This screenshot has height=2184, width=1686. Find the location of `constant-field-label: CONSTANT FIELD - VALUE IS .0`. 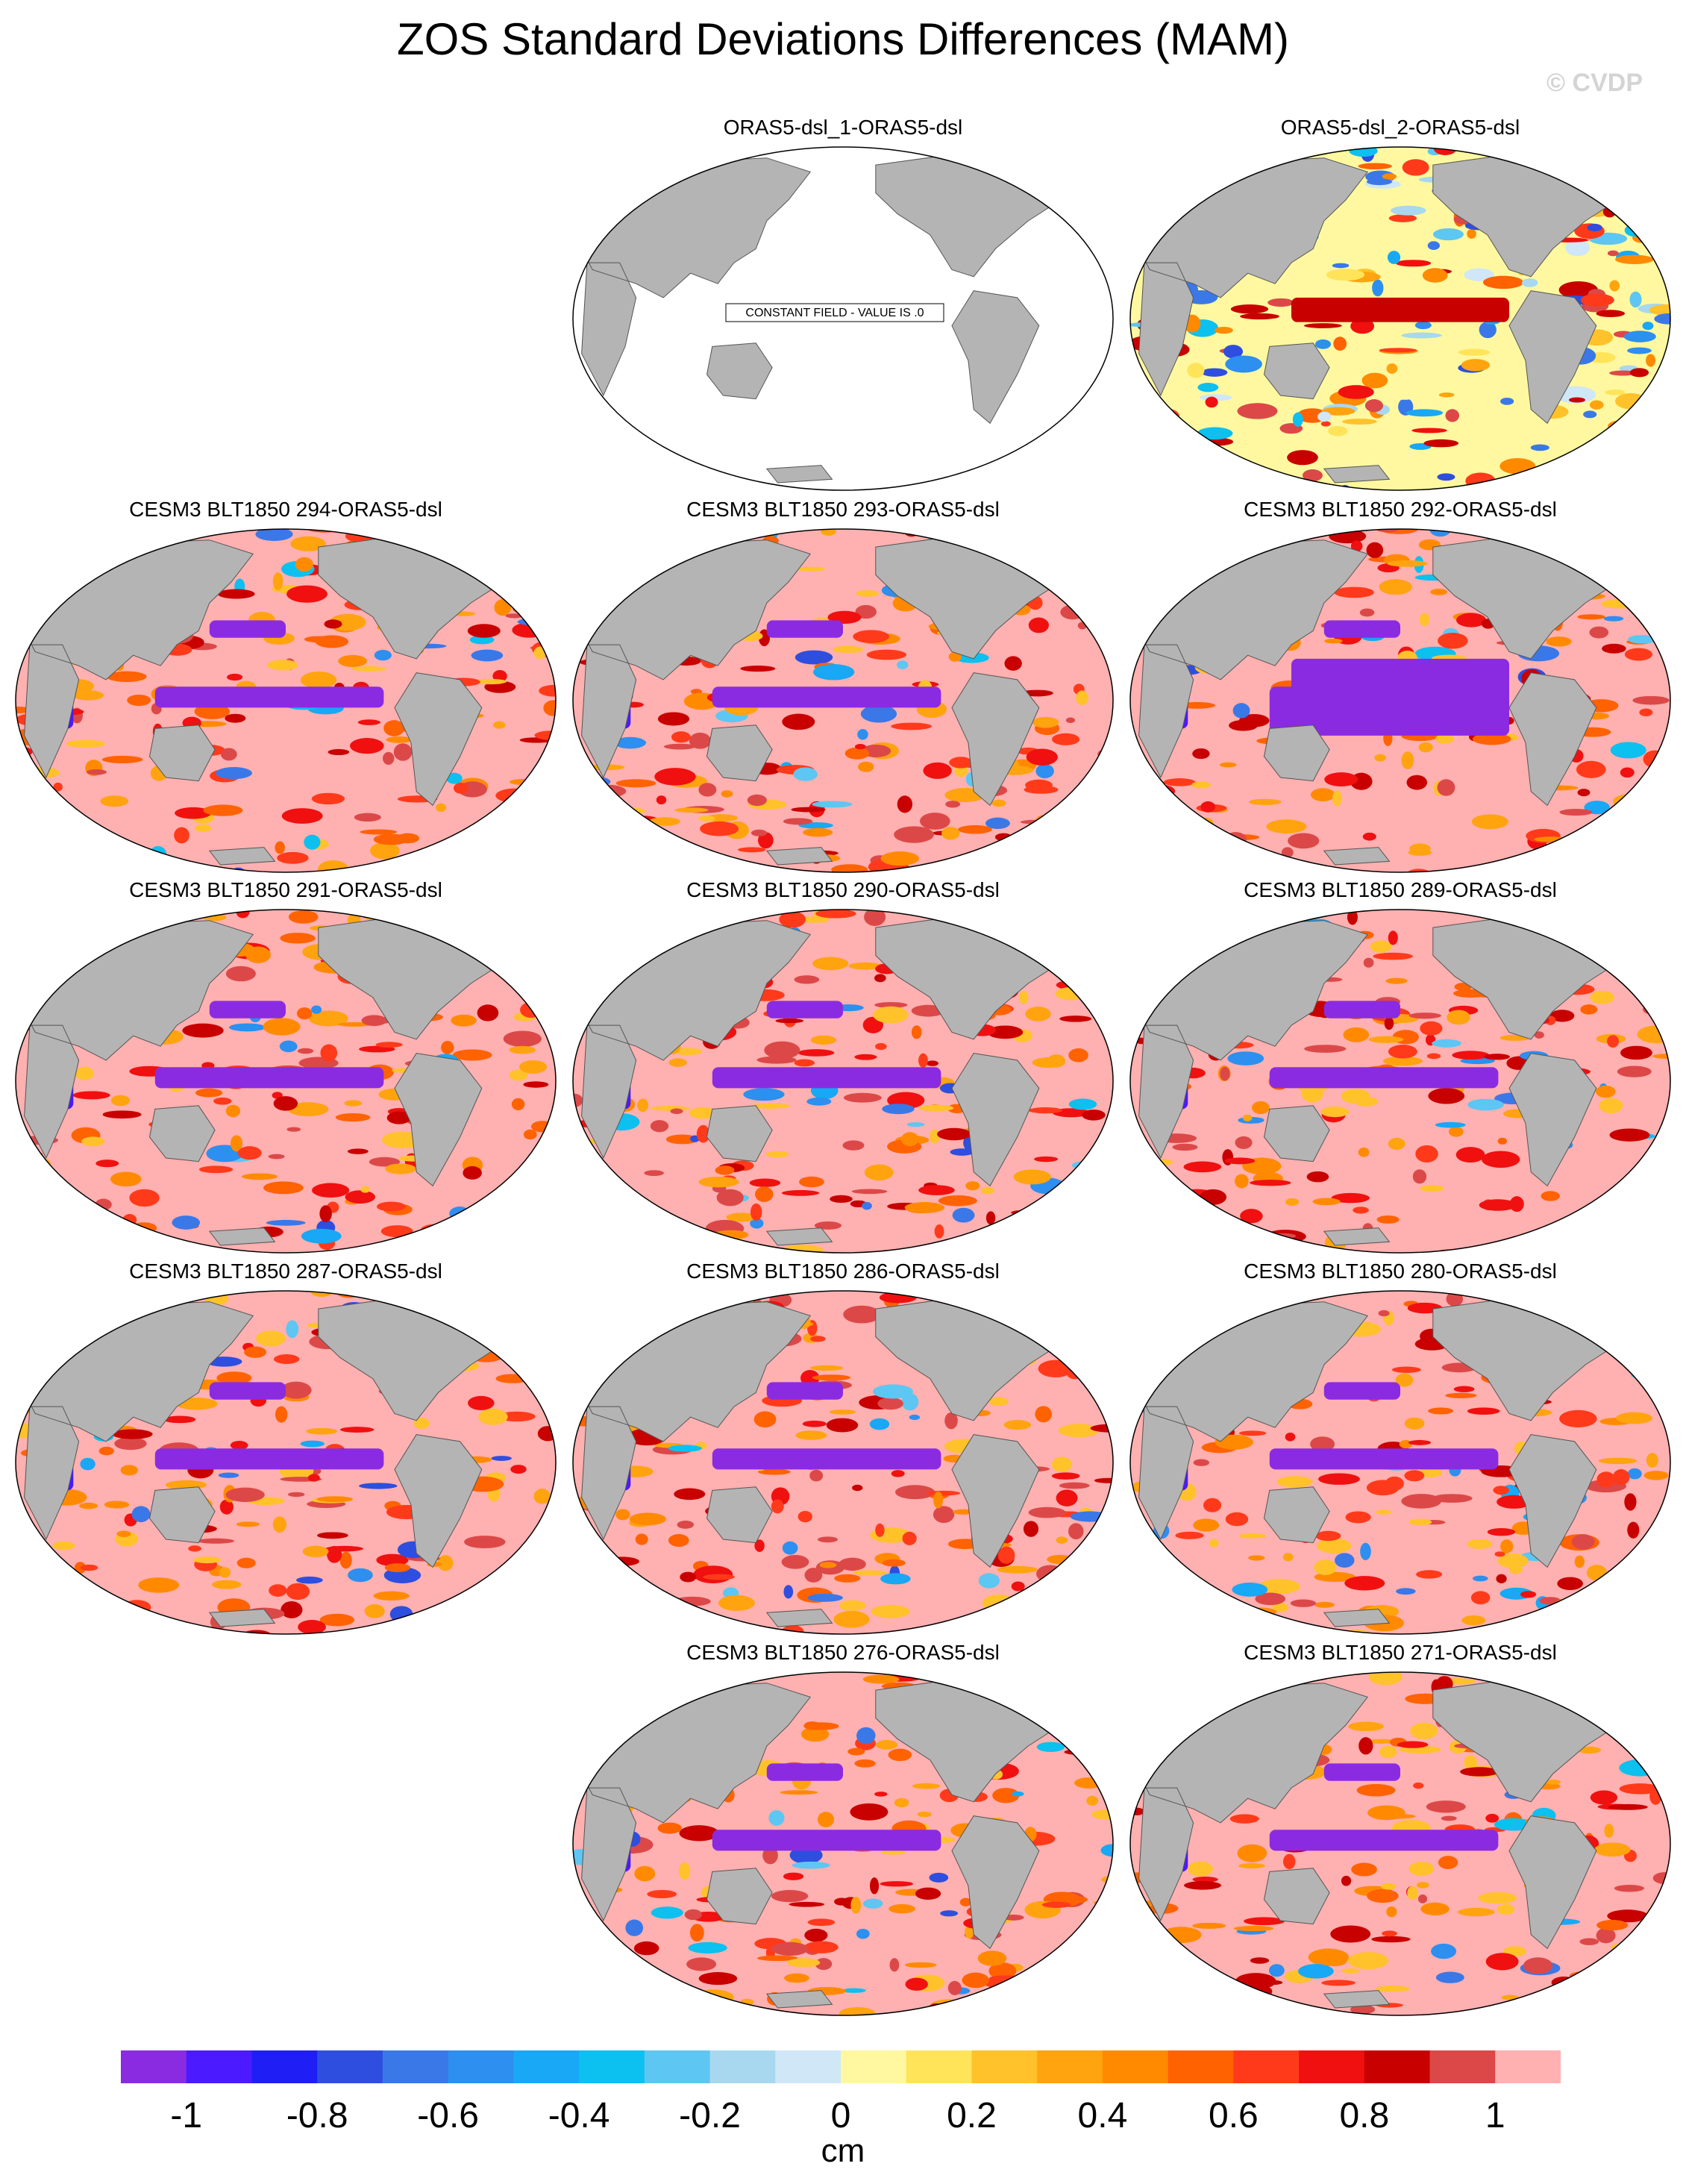

constant-field-label: CONSTANT FIELD - VALUE IS .0 is located at coordinates (834, 312).